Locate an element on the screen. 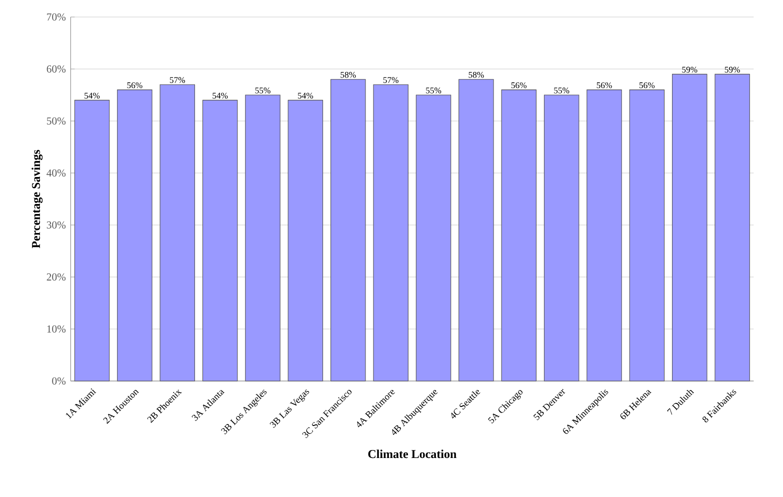 The height and width of the screenshot is (497, 783). y-tick-label: 10% is located at coordinates (56, 329).